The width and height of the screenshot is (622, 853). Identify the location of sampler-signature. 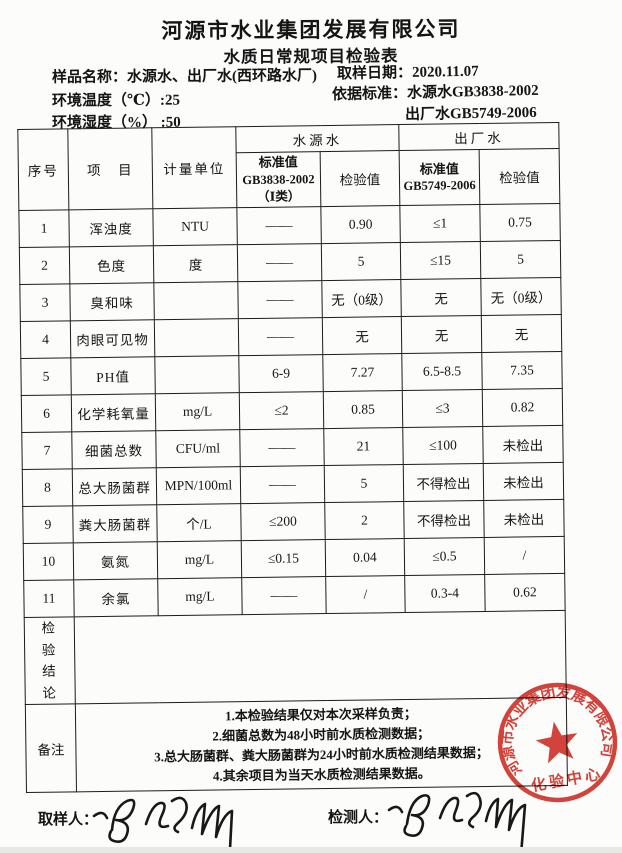
(163, 824).